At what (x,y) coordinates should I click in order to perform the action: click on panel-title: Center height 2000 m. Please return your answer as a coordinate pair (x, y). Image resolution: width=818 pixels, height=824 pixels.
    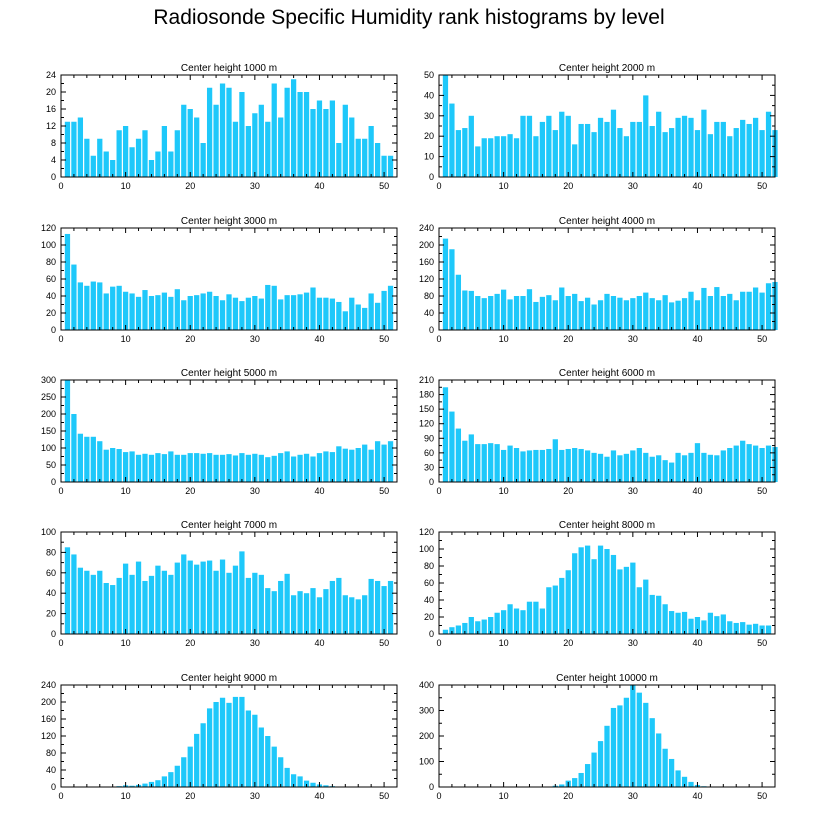
    Looking at the image, I should click on (607, 68).